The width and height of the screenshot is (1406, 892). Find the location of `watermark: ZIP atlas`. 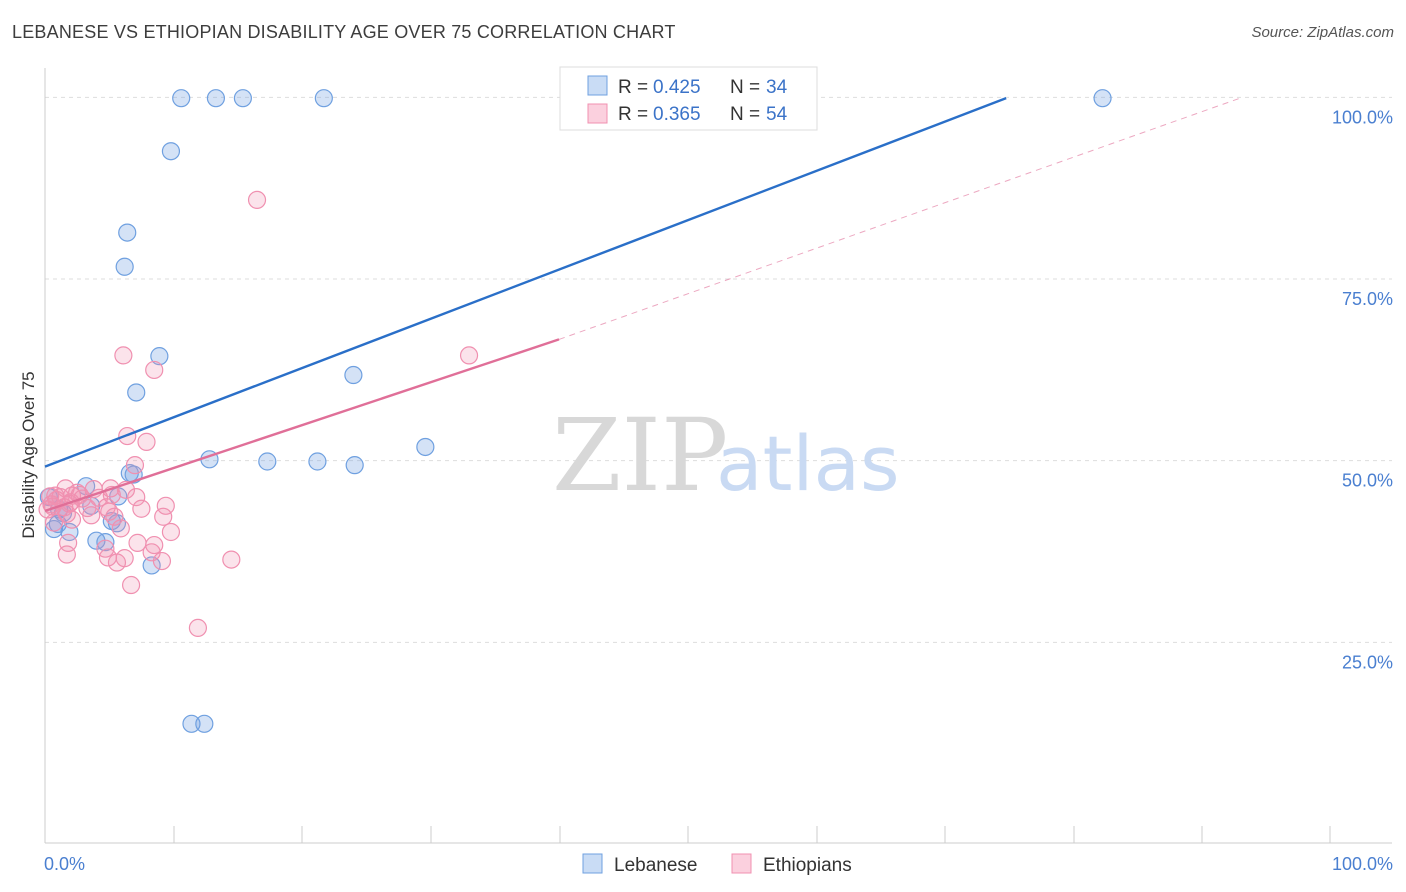

watermark: ZIP atlas is located at coordinates (726, 455).